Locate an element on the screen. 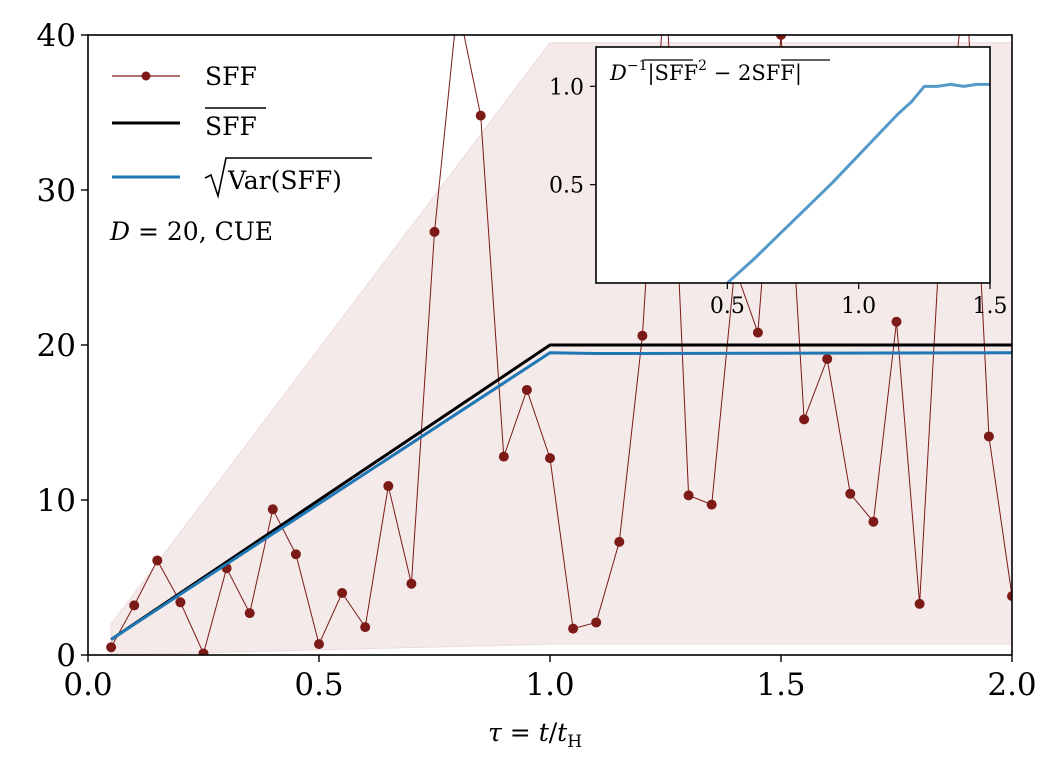  x-tick-label: 0.0 is located at coordinates (87, 685).